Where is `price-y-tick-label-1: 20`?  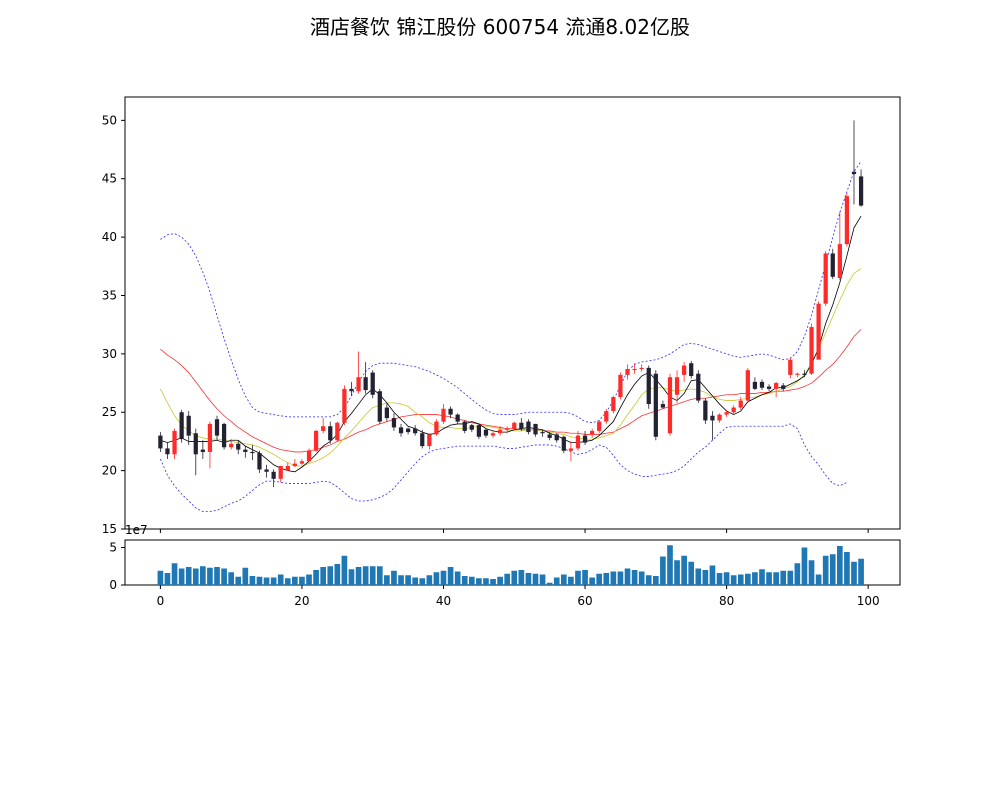 price-y-tick-label-1: 20 is located at coordinates (109, 471).